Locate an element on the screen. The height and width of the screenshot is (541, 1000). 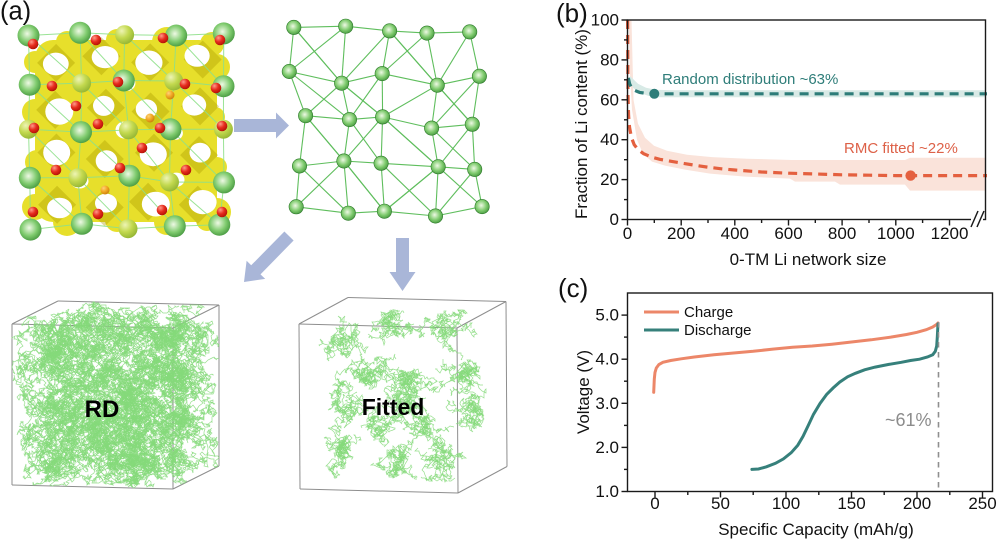
svg-text: 2.0 is located at coordinates (607, 447).